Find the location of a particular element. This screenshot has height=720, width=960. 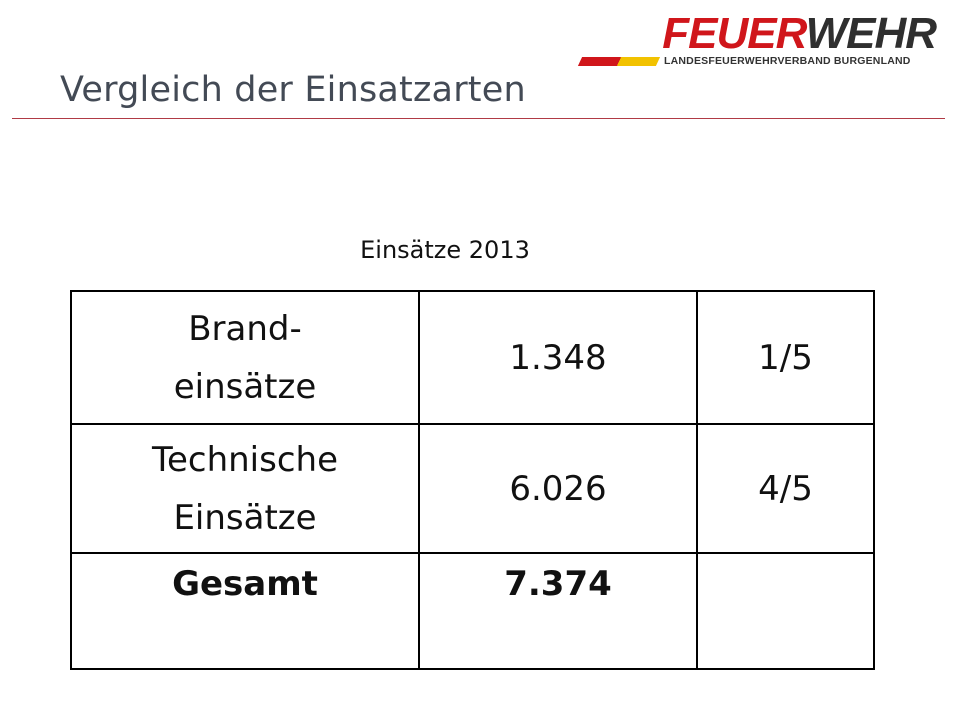

row-label: Brand- einsätze is located at coordinates (245, 358).